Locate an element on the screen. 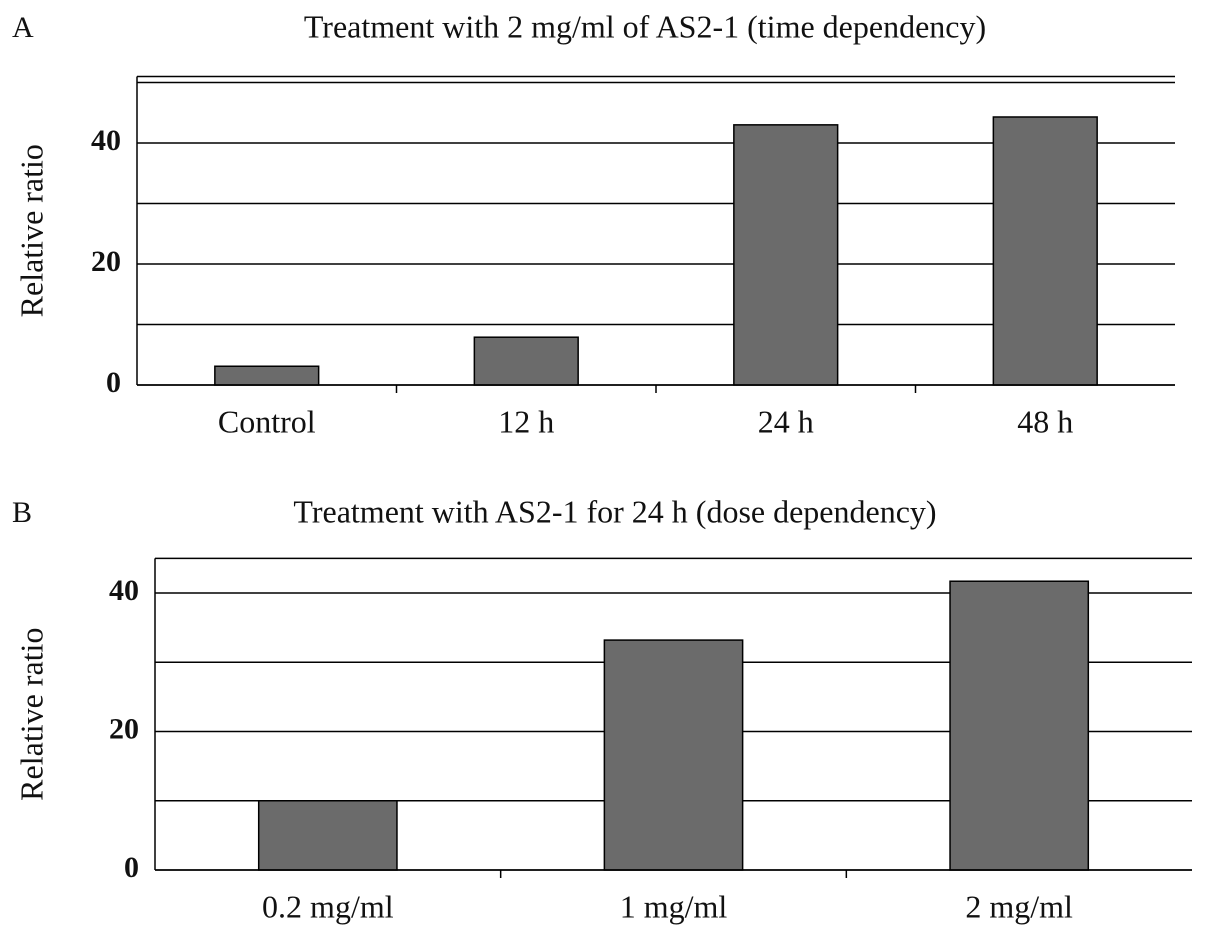 This screenshot has width=1205, height=940. x-tick-label: Control is located at coordinates (267, 421).